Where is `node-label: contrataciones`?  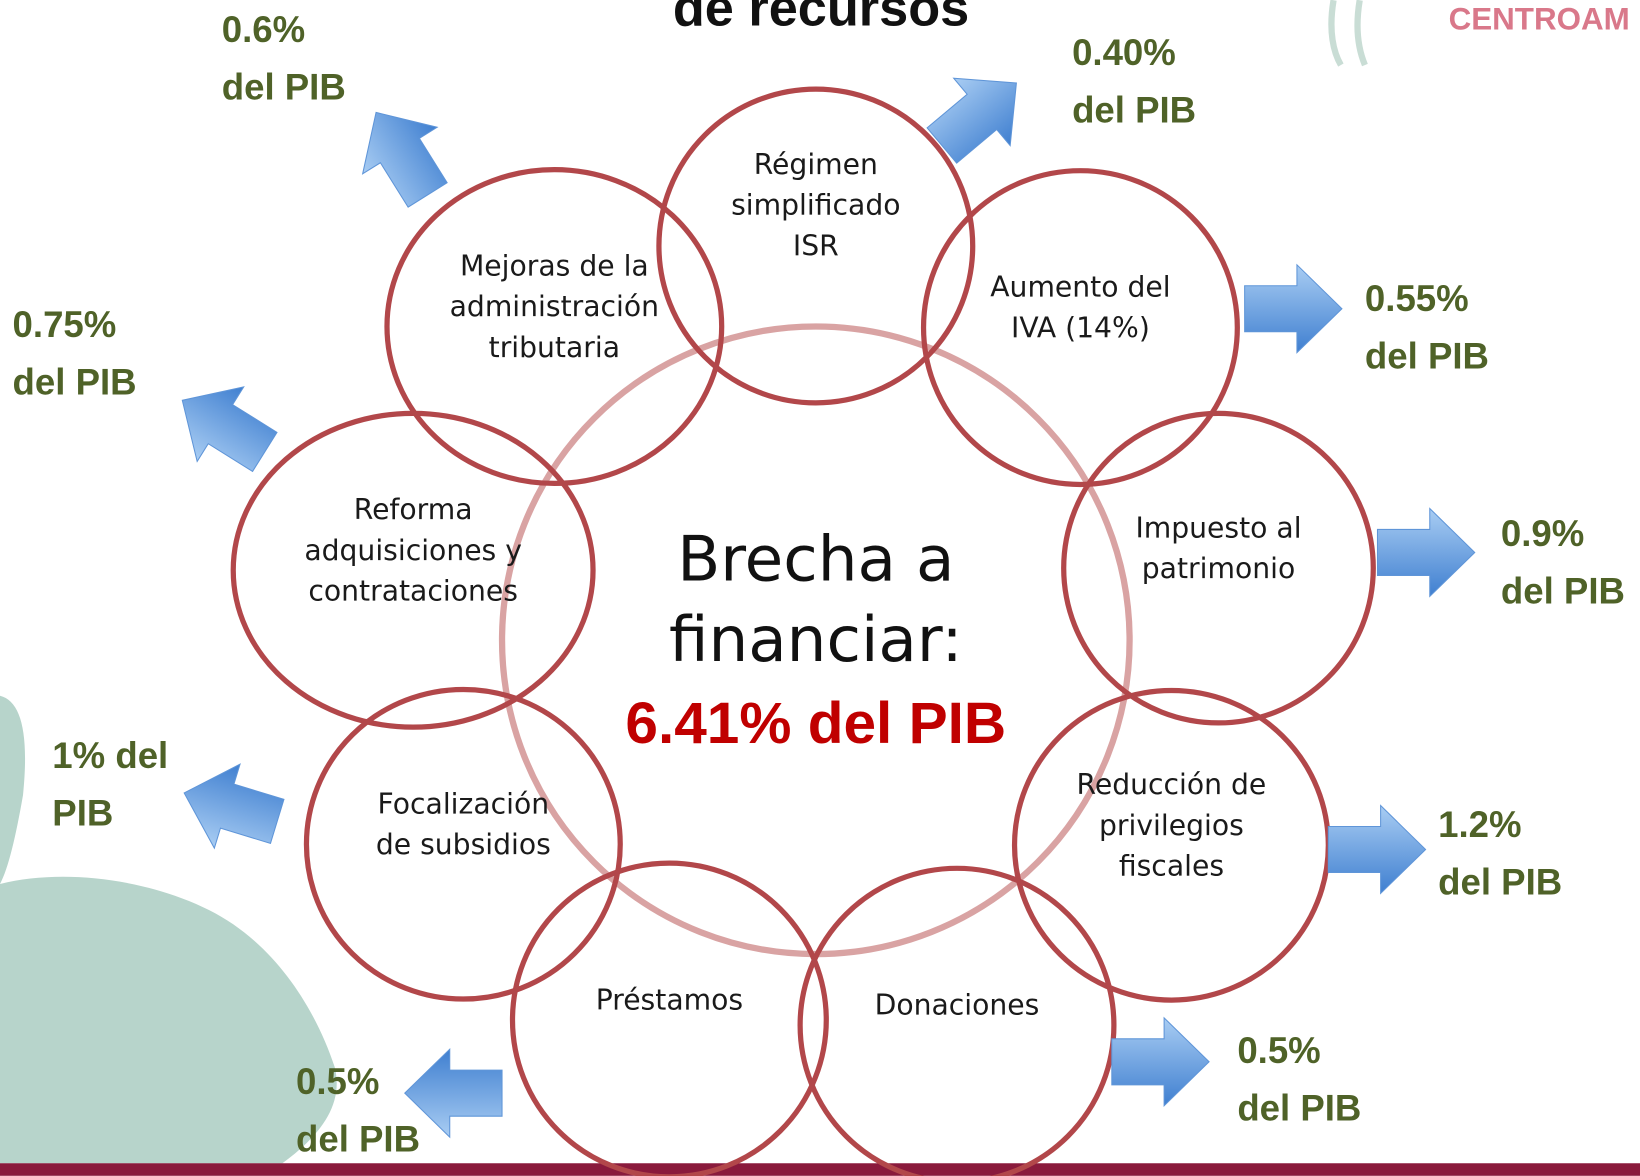
node-label: contrataciones is located at coordinates (413, 591).